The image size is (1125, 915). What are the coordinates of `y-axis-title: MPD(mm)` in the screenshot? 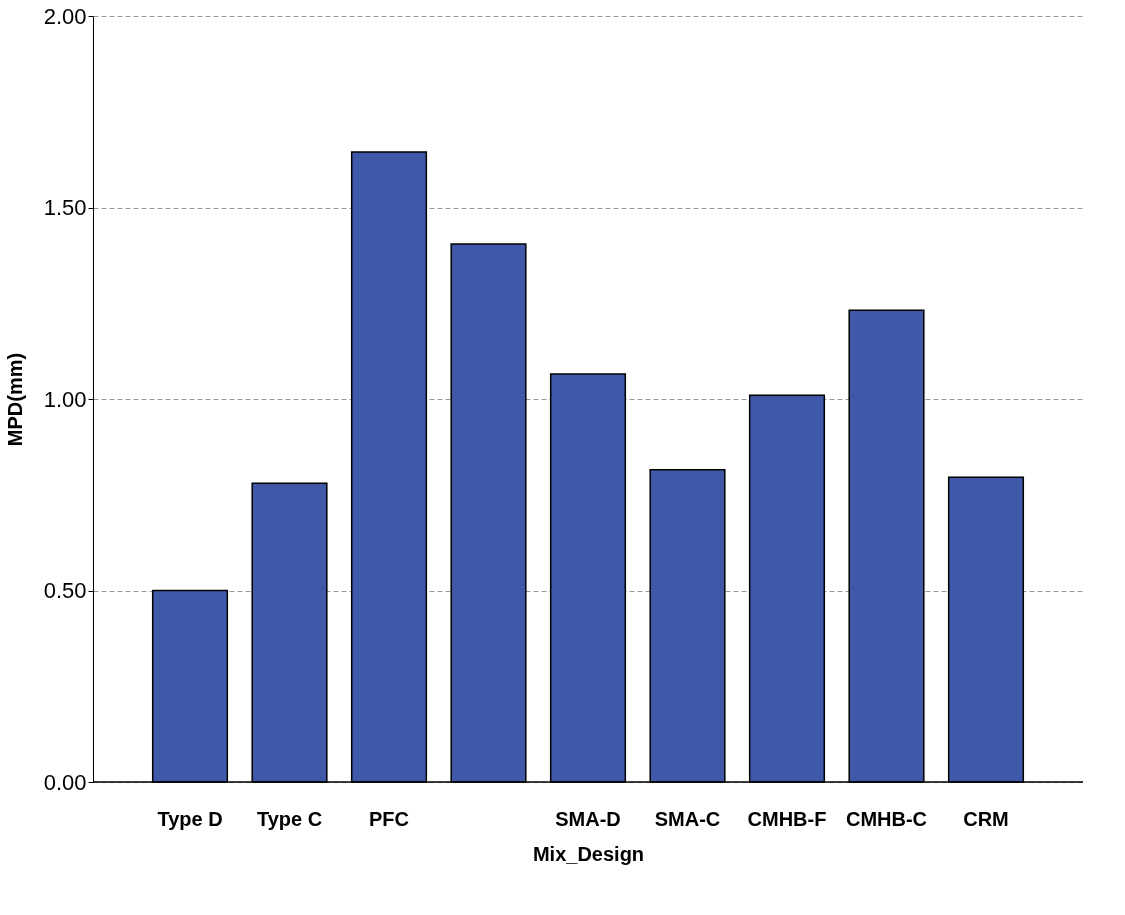 It's located at (14, 399).